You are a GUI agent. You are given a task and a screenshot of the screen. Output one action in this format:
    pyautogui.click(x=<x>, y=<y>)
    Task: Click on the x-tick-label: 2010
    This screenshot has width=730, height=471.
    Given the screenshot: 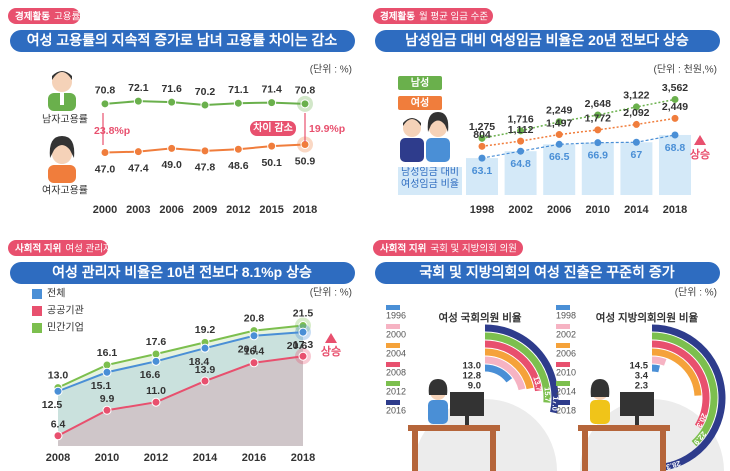 What is the action you would take?
    pyautogui.click(x=107, y=458)
    